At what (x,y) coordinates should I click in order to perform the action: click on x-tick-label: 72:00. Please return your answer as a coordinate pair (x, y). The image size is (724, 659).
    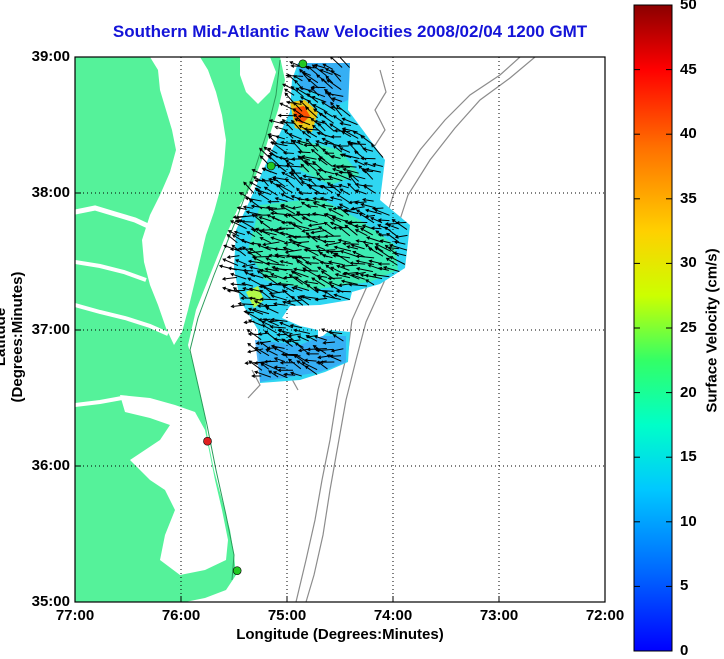
    Looking at the image, I should click on (605, 615).